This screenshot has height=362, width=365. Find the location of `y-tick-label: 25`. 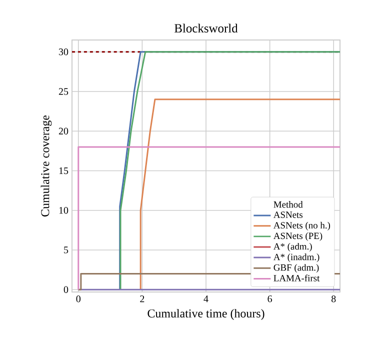

y-tick-label: 25 is located at coordinates (63, 91).